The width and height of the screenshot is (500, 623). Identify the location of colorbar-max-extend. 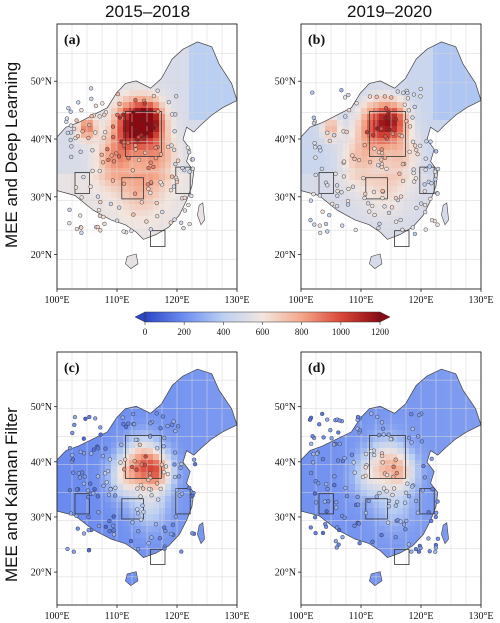
(385, 317).